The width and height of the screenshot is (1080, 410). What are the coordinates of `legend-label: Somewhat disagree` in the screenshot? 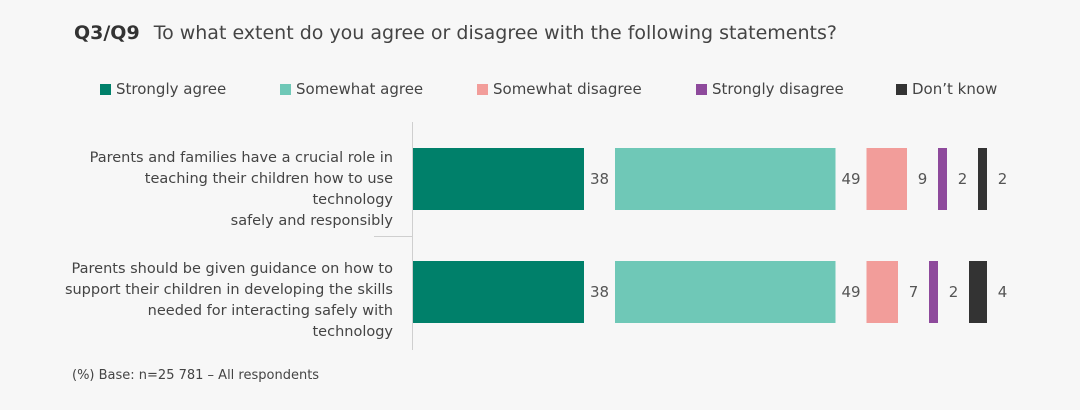 It's located at (567, 89).